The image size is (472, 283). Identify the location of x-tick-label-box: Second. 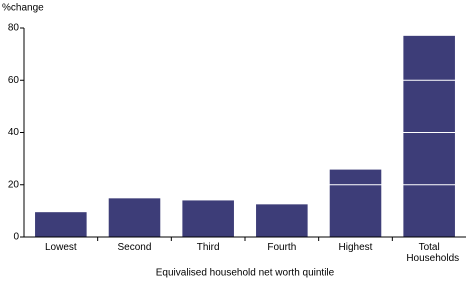
(134, 247).